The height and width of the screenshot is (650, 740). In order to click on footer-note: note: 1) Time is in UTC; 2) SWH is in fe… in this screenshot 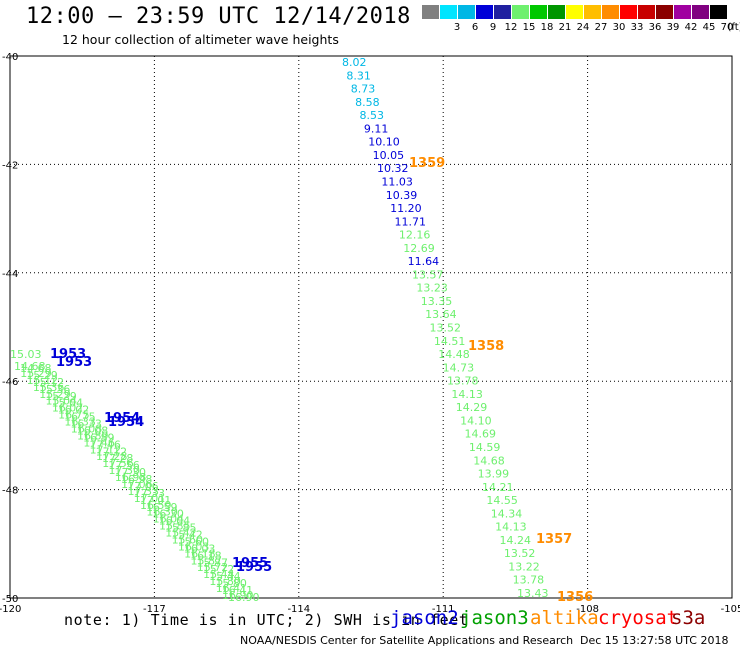, I will do `click(266, 620)`.